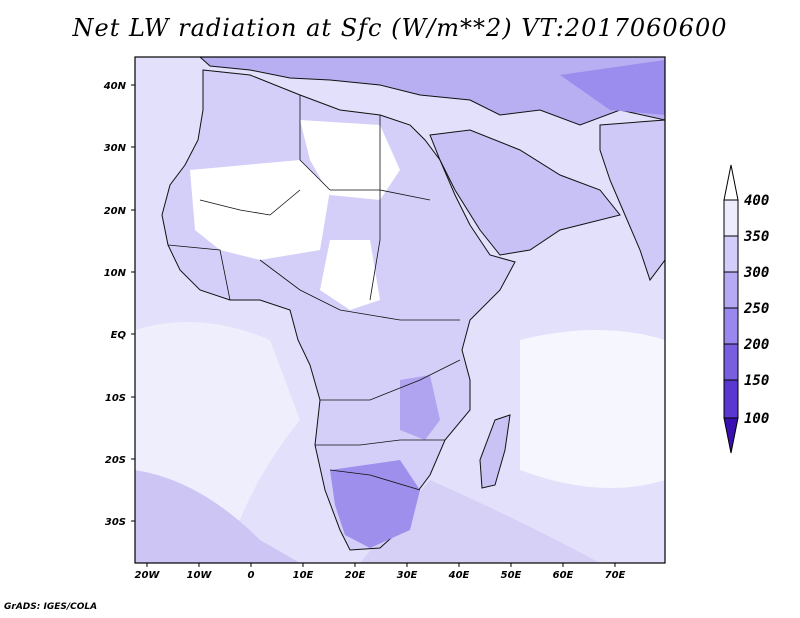 The height and width of the screenshot is (618, 800). What do you see at coordinates (495, 451) in the screenshot?
I see `madagascar-land` at bounding box center [495, 451].